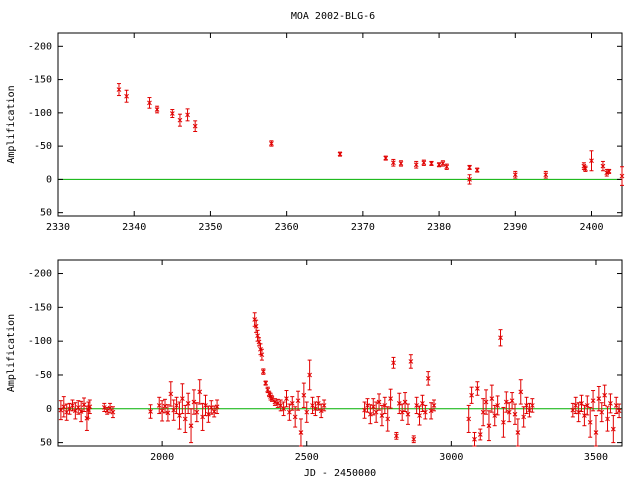 The image size is (640, 480). Describe the element at coordinates (11, 124) in the screenshot. I see `y-axis-label: Amplification` at that location.